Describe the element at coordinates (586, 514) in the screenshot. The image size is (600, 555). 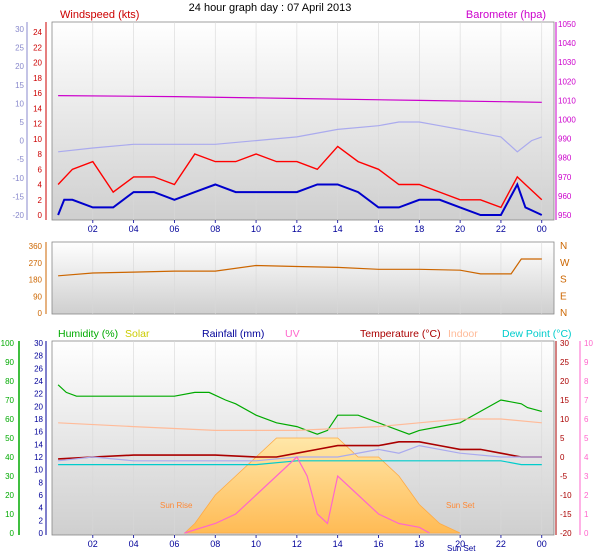
I see `uv-tick-label: 1` at that location.